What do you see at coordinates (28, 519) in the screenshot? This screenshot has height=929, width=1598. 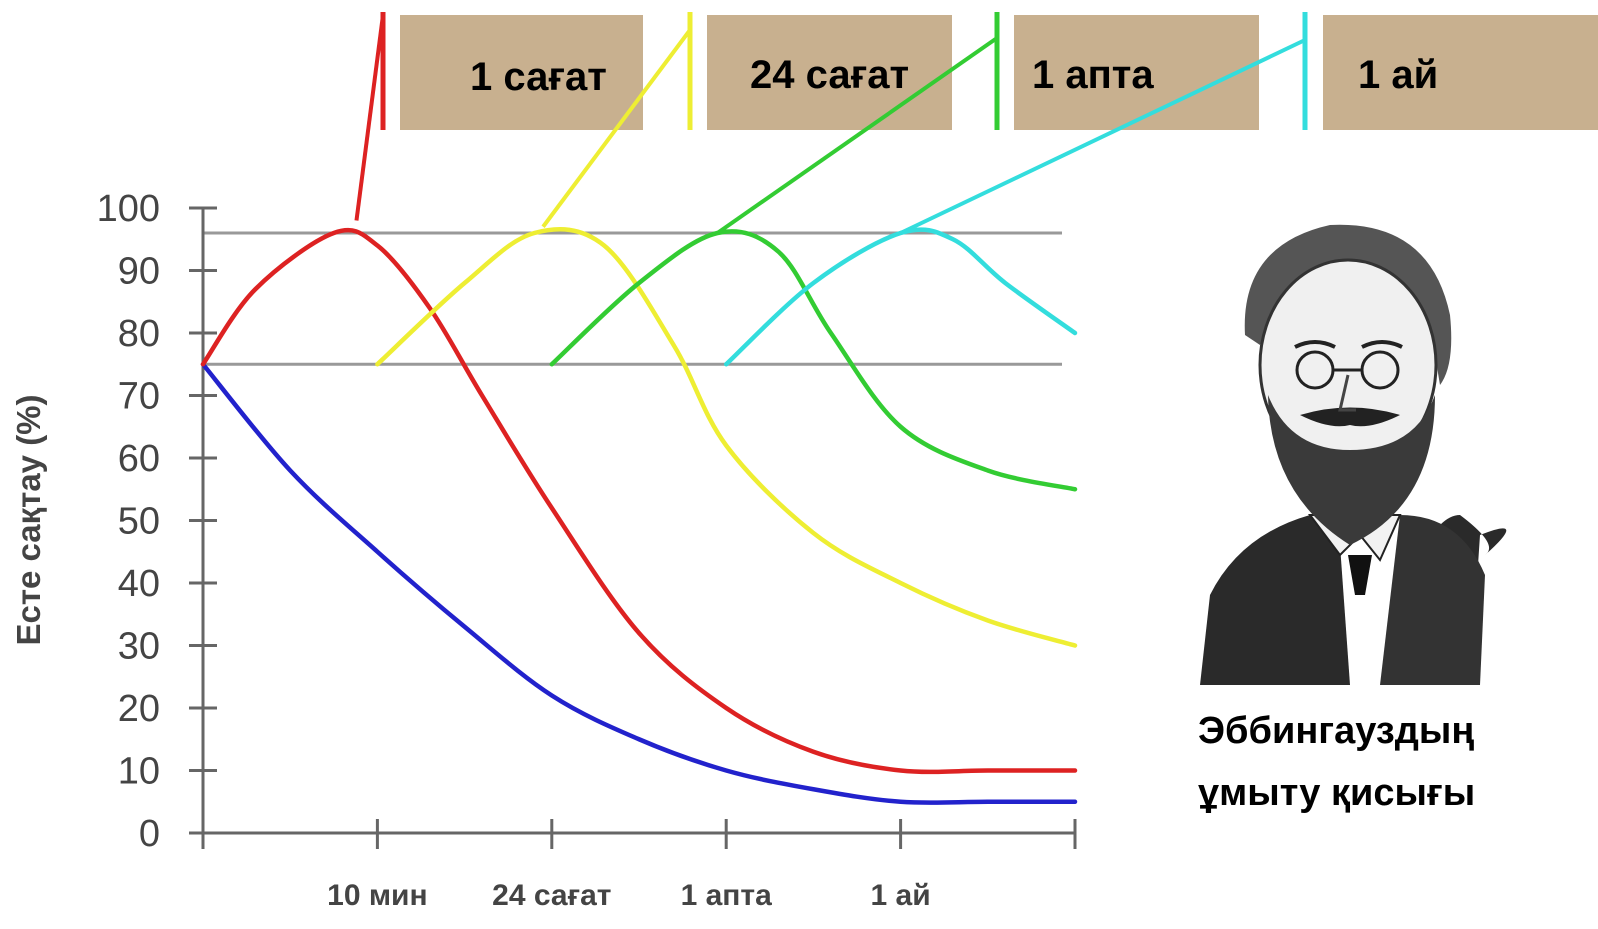 I see `y-axis-label: Есте сақтау (%)` at bounding box center [28, 519].